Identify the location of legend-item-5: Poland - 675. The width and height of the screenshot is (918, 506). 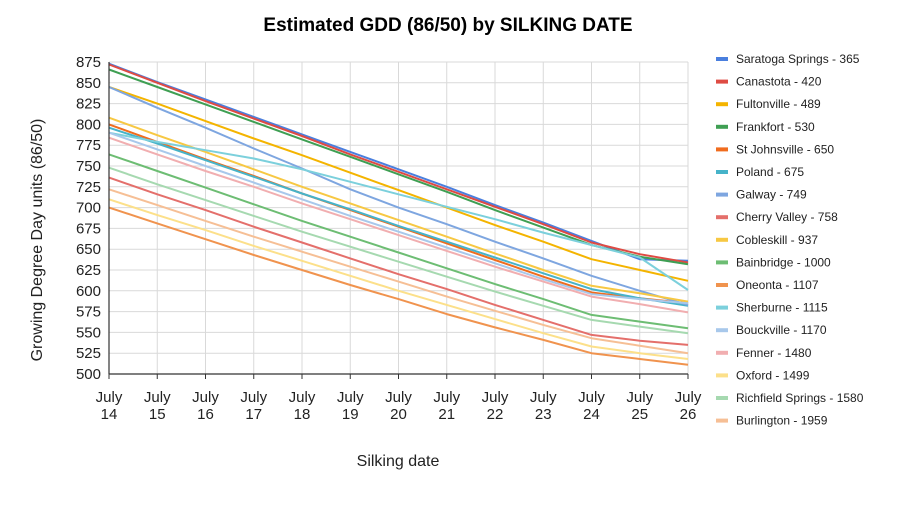
(760, 172).